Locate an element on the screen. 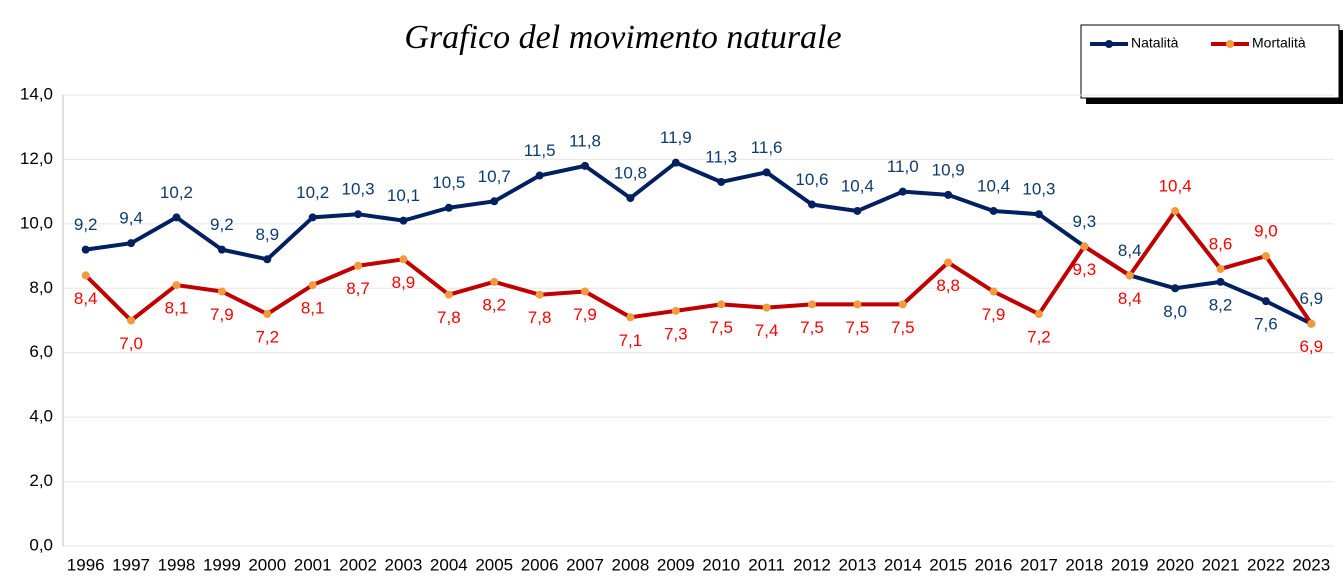 Image resolution: width=1343 pixels, height=578 pixels. y-tick-label: 12,0 is located at coordinates (36, 158).